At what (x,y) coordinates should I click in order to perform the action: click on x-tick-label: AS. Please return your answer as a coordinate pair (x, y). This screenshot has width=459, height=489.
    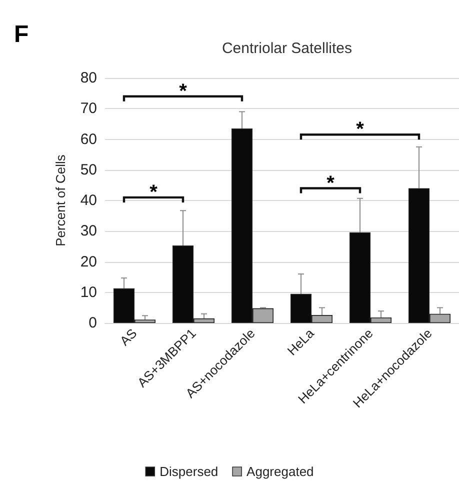
    Looking at the image, I should click on (128, 337).